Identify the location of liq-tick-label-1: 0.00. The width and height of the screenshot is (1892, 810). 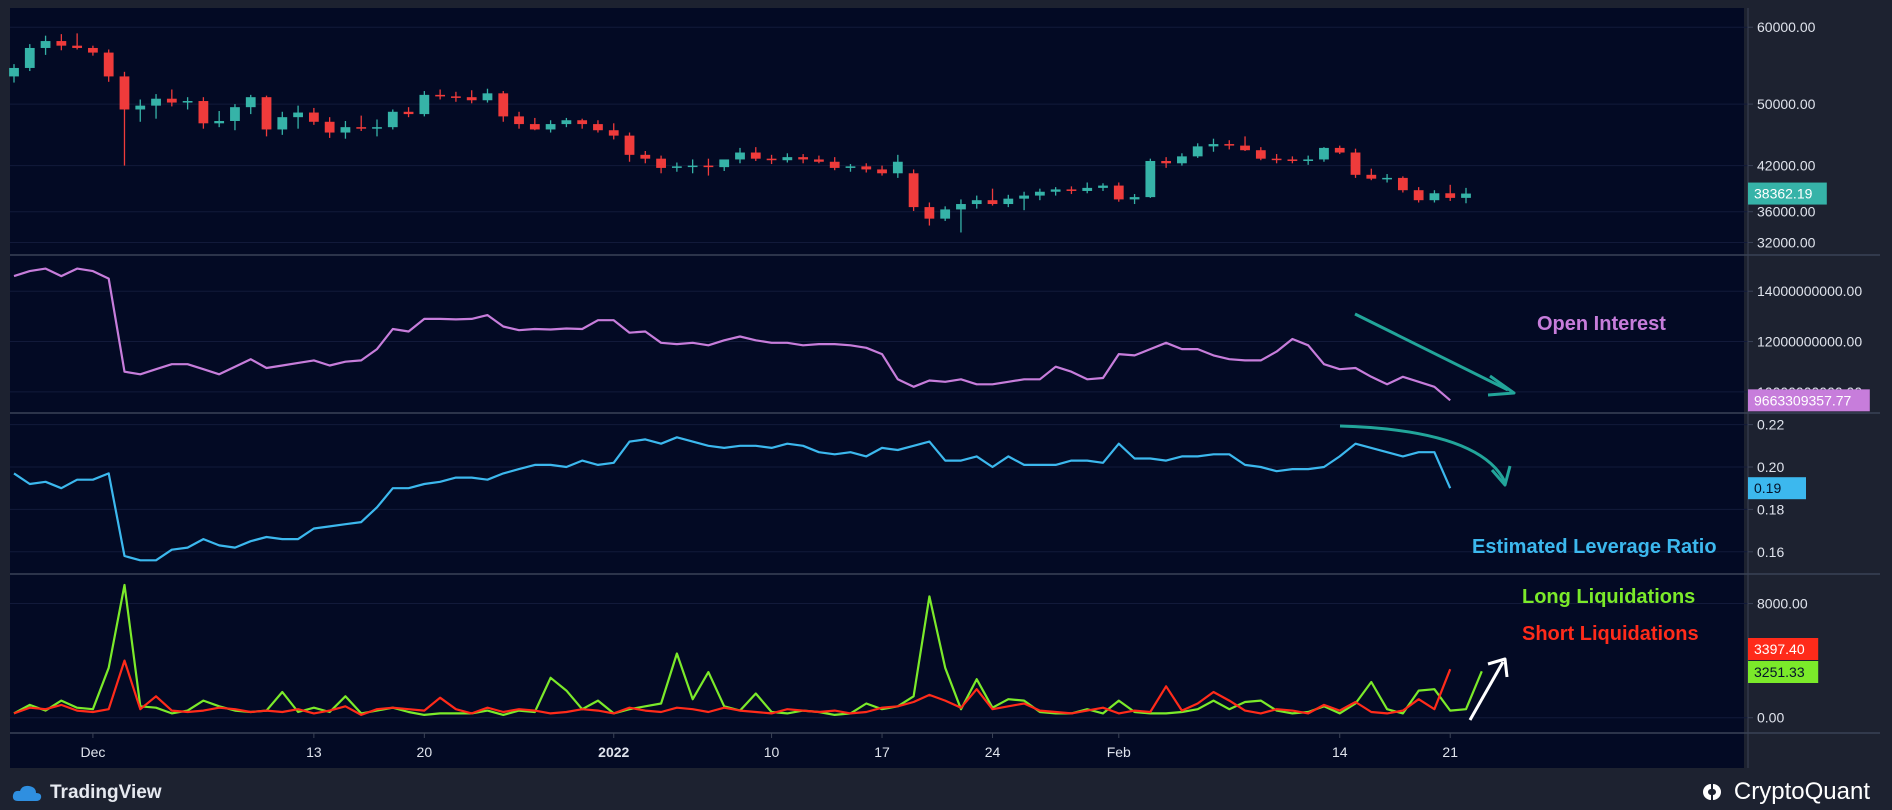
(1770, 718).